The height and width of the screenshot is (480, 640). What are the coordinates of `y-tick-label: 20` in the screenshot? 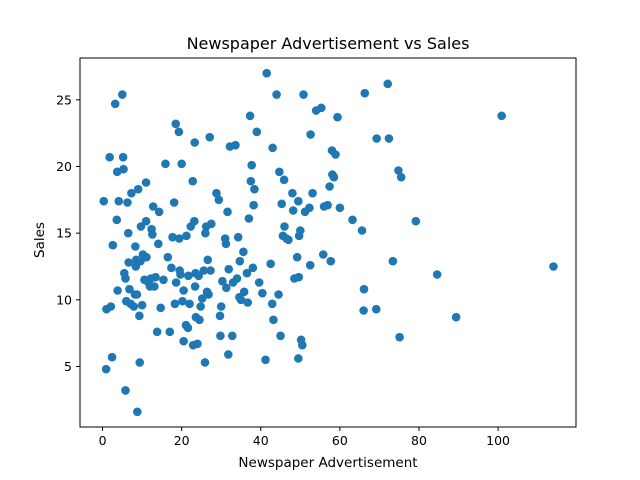 It's located at (64, 166).